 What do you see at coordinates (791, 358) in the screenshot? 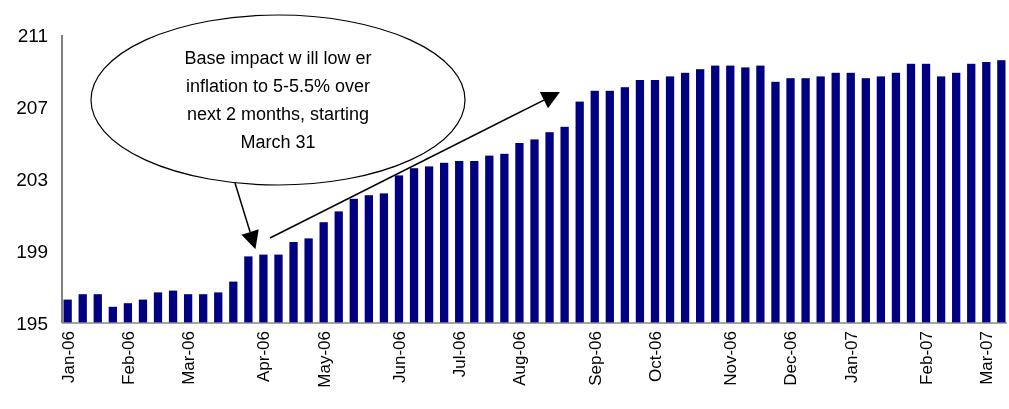
I see `x-tick-label: Dec-06` at bounding box center [791, 358].